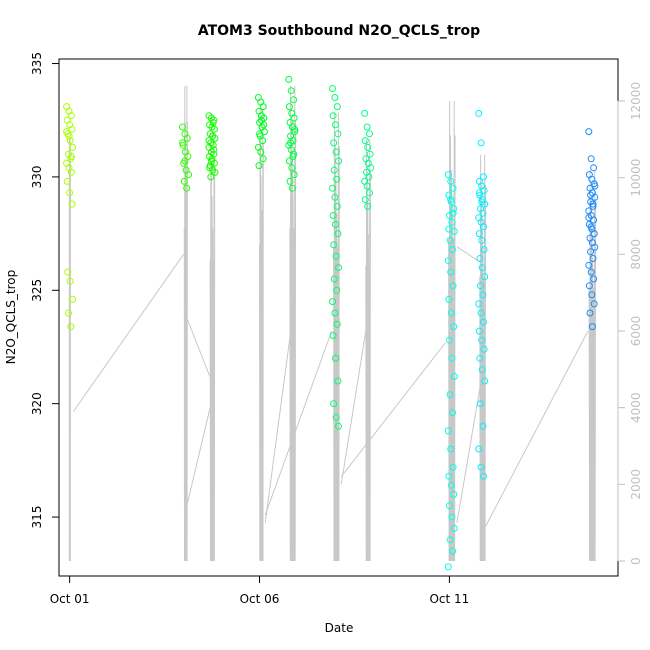  What do you see at coordinates (636, 331) in the screenshot?
I see `y2-tick-label: 6000` at bounding box center [636, 331].